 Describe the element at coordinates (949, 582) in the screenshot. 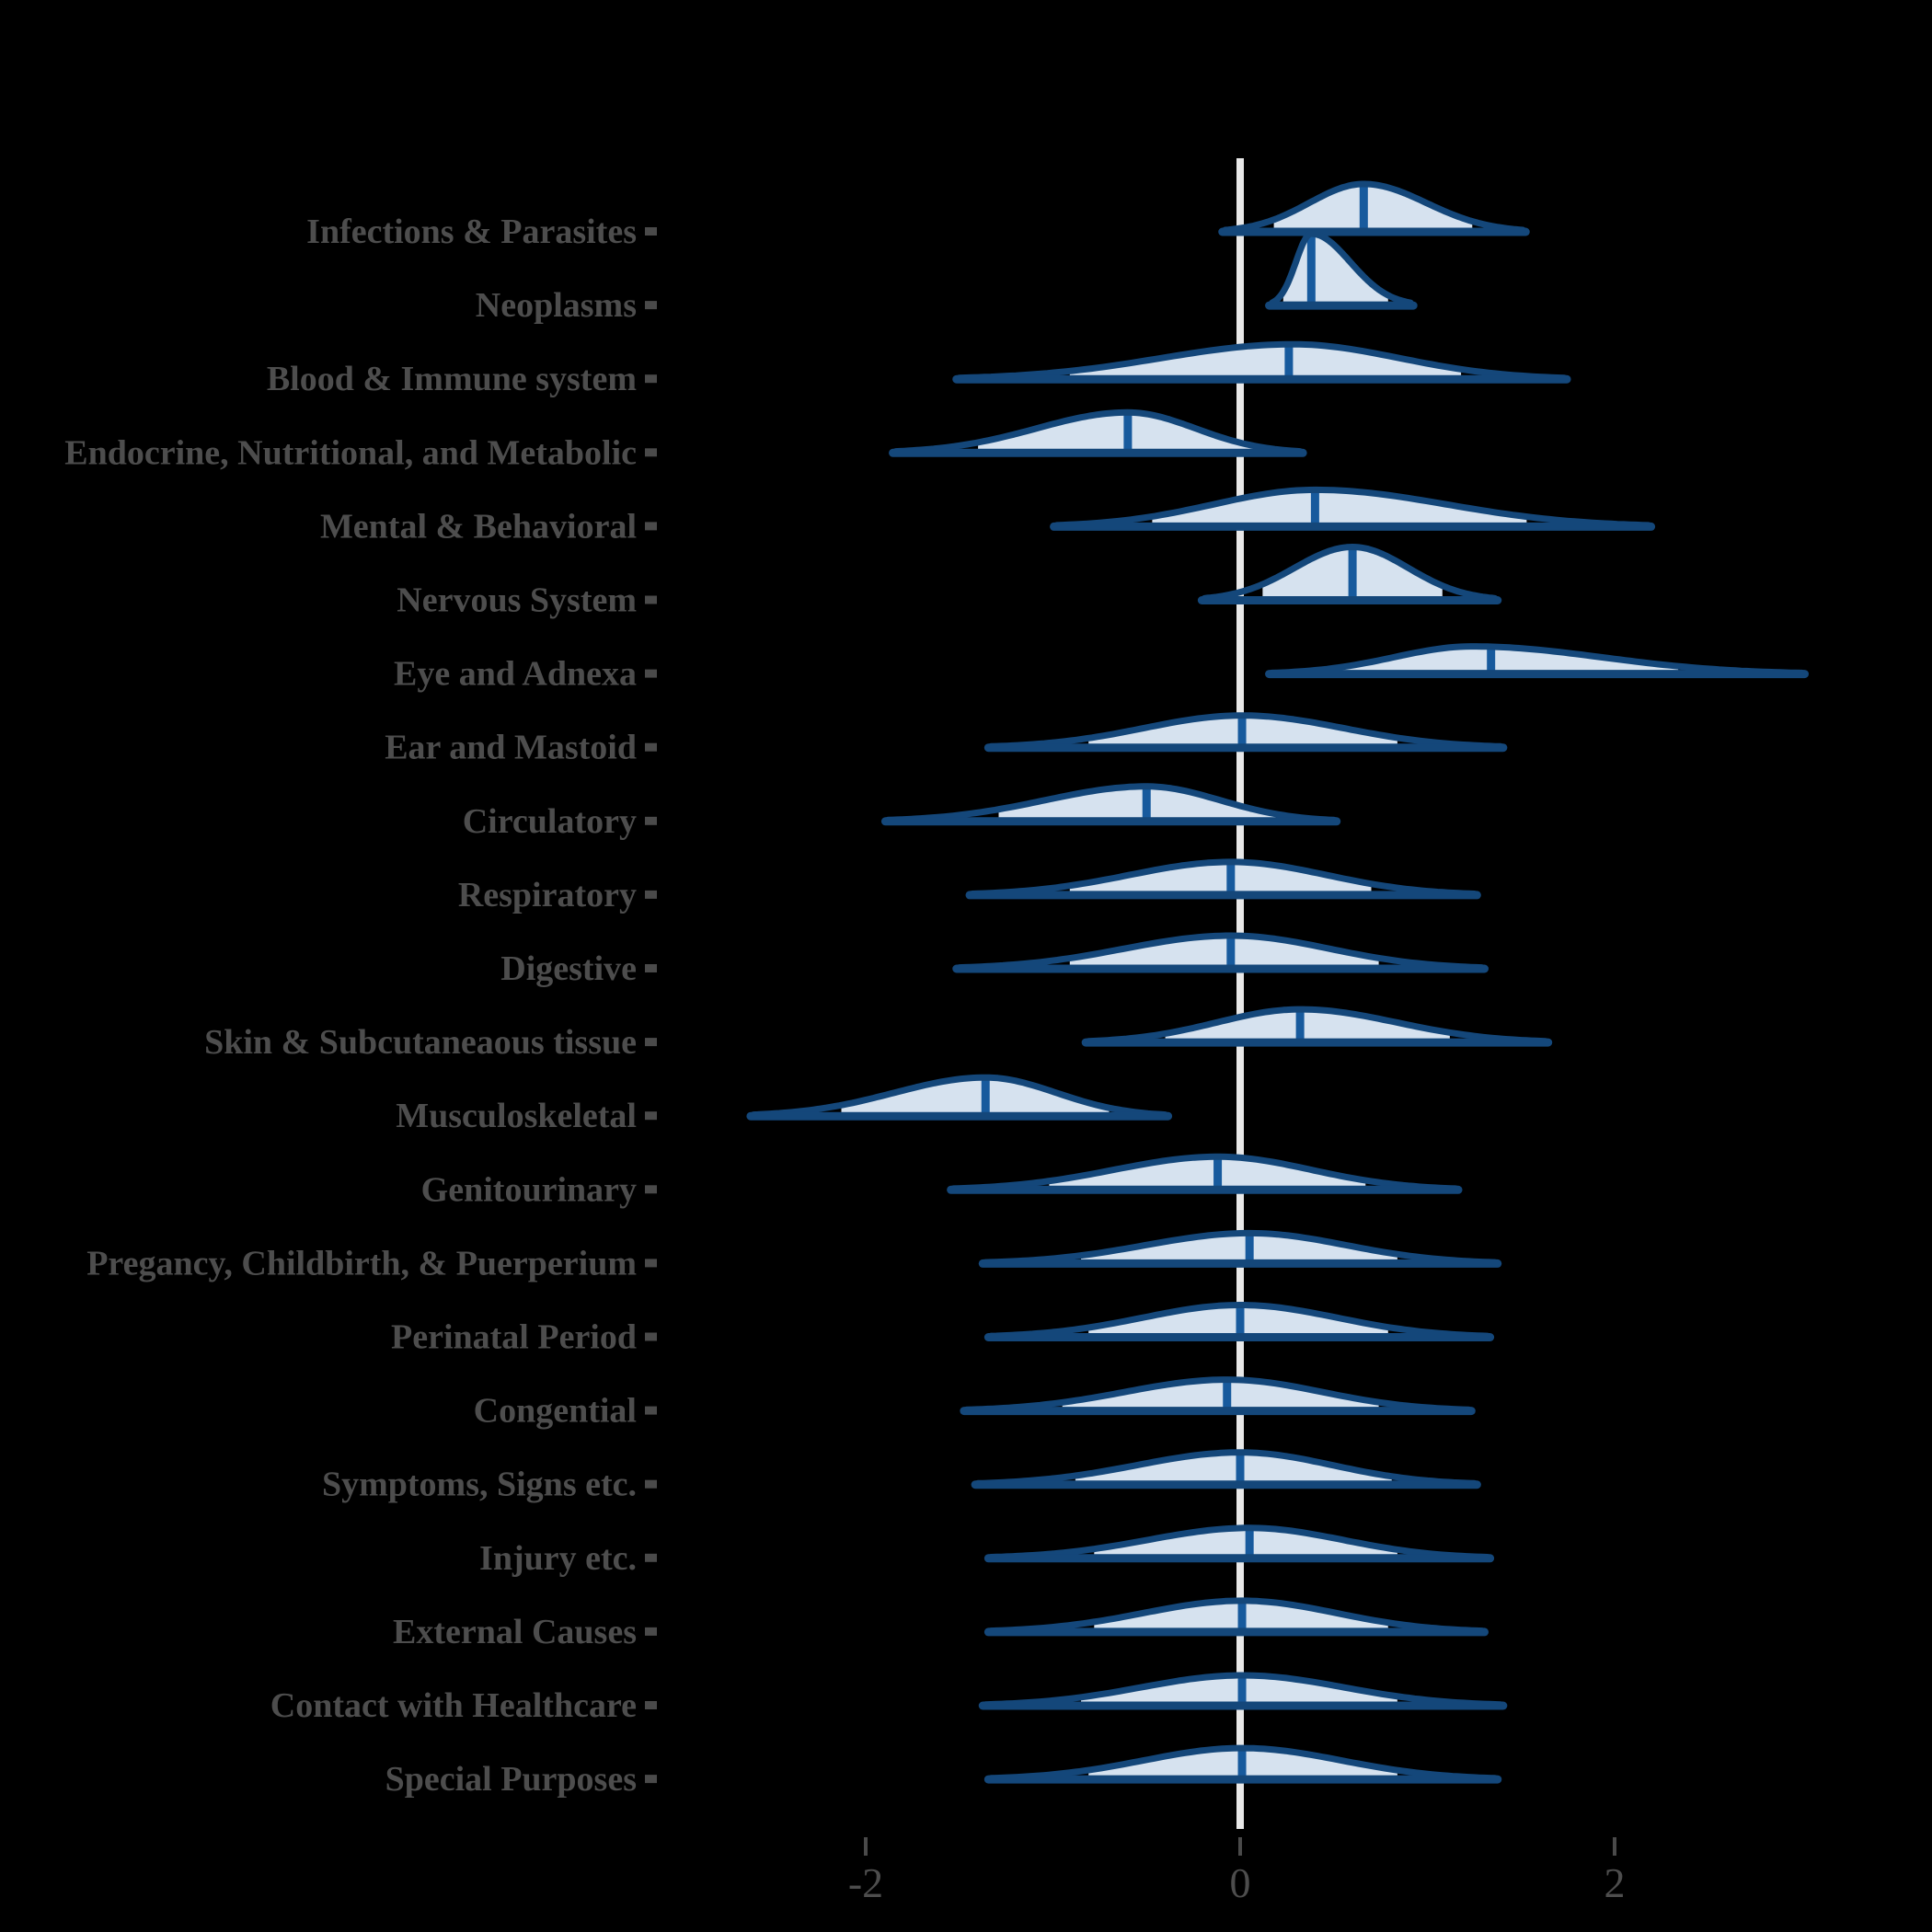

I see `violin-row: Nervous System` at that location.